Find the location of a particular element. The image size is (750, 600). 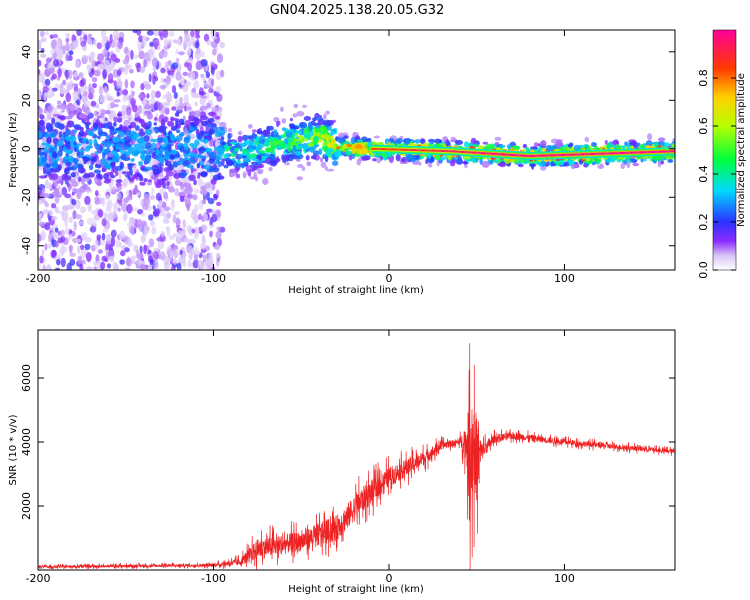

y-tick-label: 0 is located at coordinates (26, 148).